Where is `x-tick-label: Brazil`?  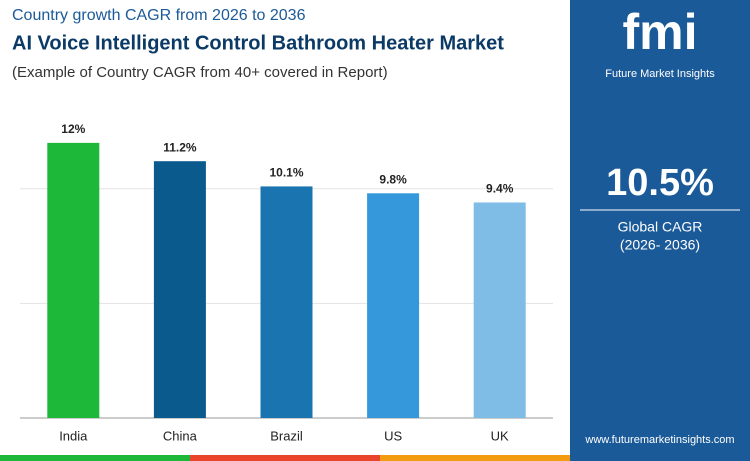
x-tick-label: Brazil is located at coordinates (286, 435).